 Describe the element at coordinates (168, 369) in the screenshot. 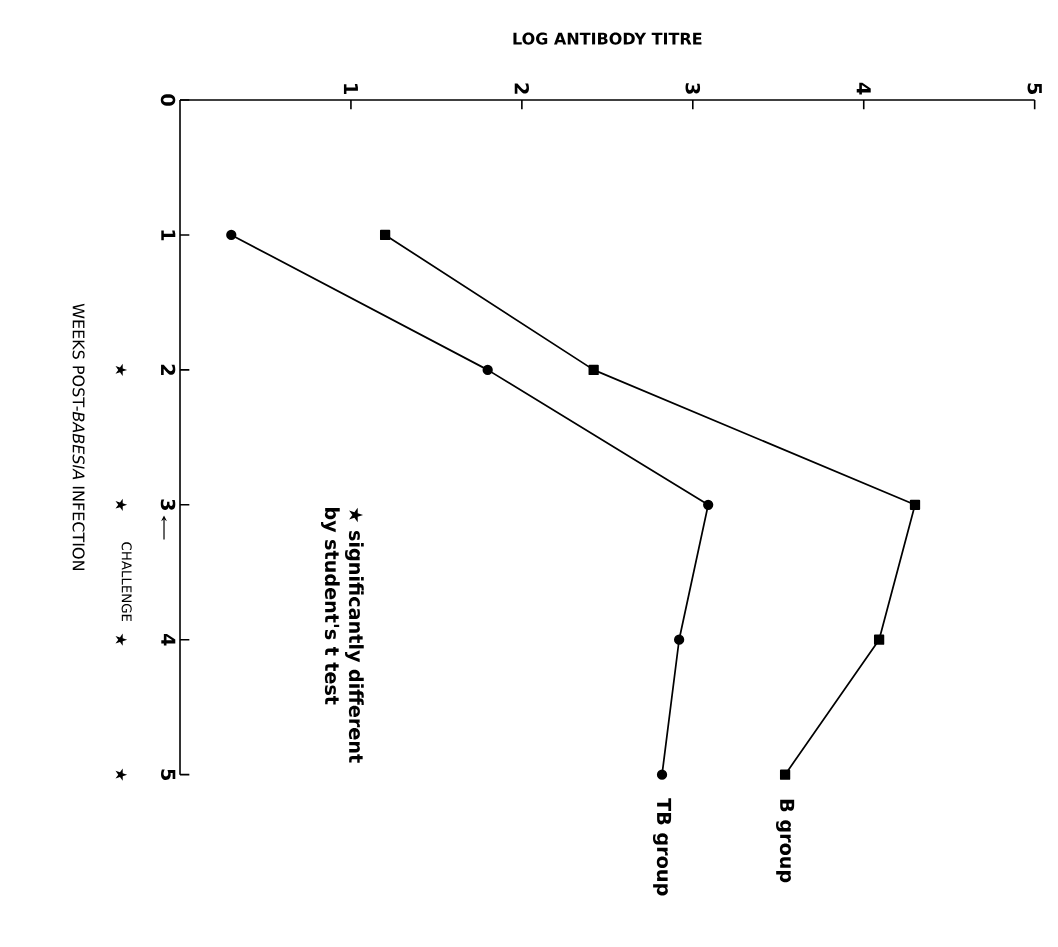

I see `y-tick-label: 2` at that location.